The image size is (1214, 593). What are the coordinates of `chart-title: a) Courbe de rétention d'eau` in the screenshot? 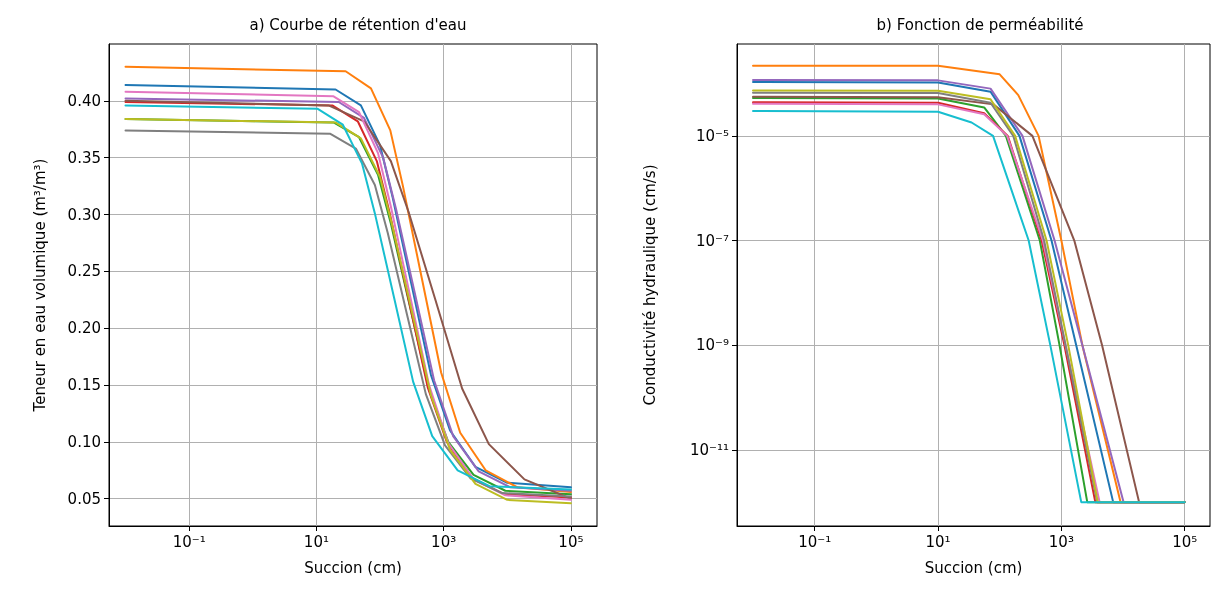 It's located at (358, 24).